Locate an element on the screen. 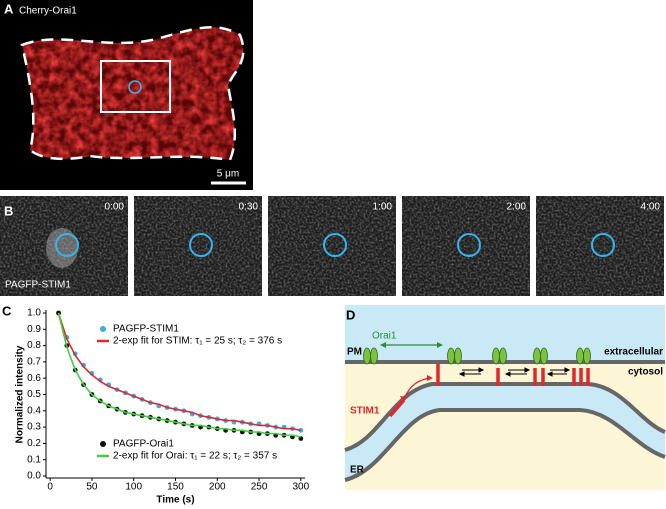  x-tick-label: 50 is located at coordinates (92, 487).